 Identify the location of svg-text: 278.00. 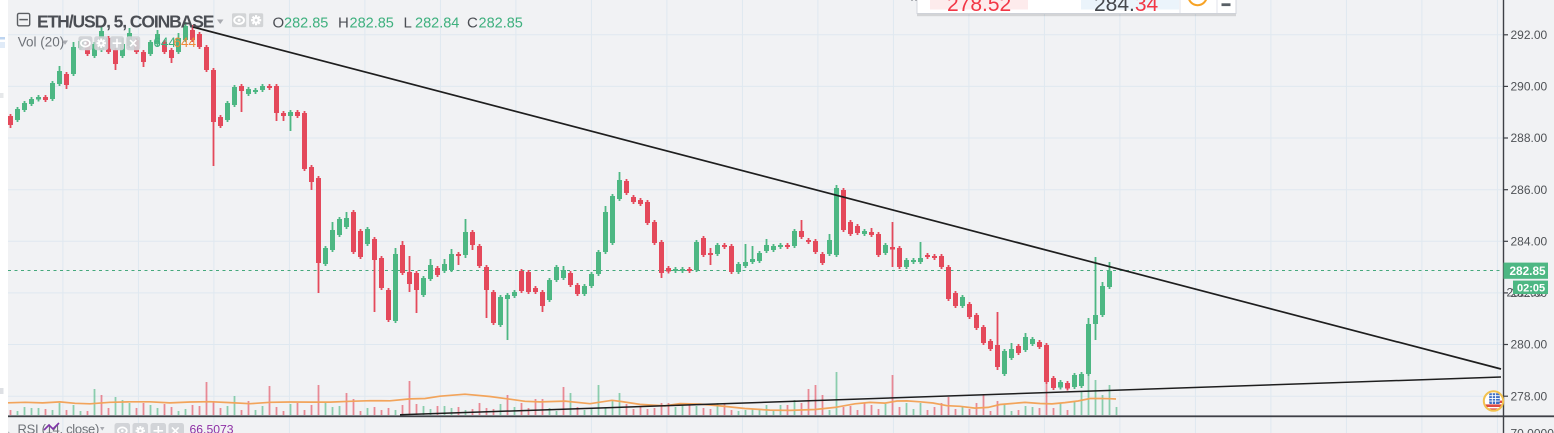
(1529, 396).